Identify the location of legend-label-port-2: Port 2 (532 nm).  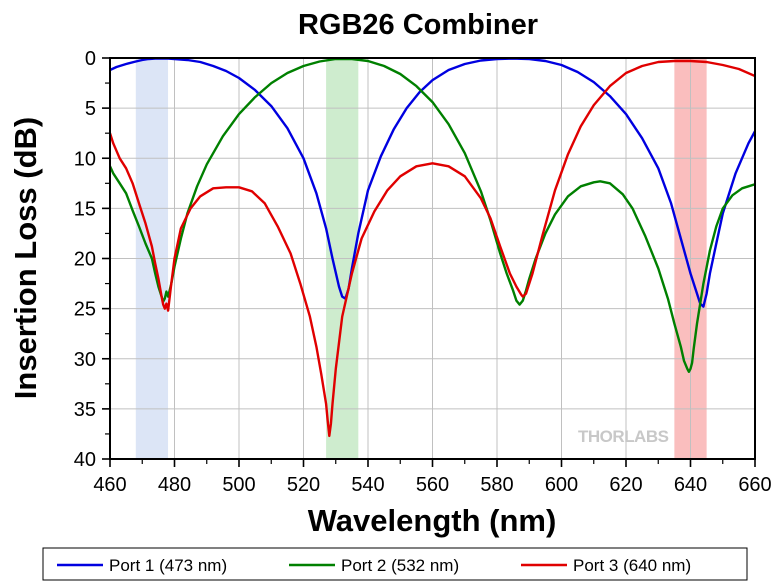
(400, 565).